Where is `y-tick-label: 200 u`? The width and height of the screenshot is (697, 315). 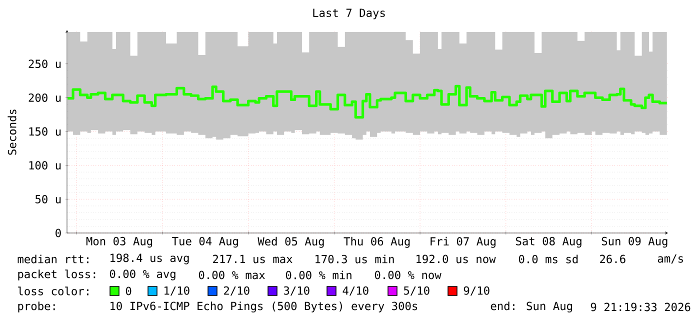
y-tick-label: 200 u is located at coordinates (44, 97).